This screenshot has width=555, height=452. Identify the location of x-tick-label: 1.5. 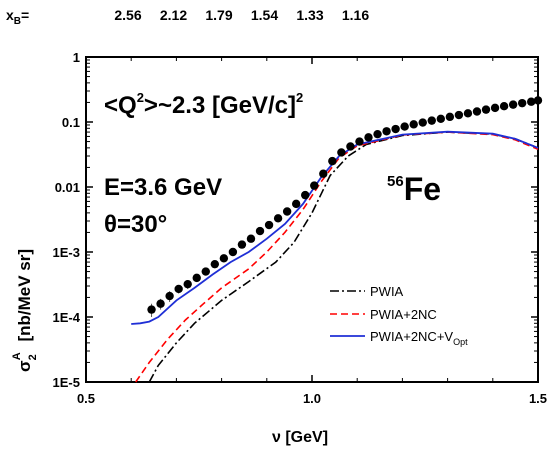
(538, 398).